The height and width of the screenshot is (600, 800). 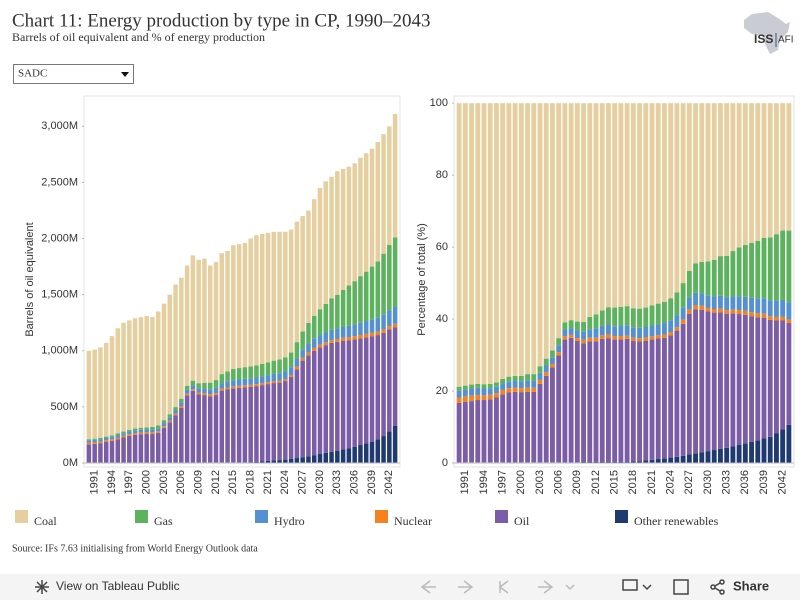 What do you see at coordinates (652, 482) in the screenshot?
I see `x-tick-label: 2021` at bounding box center [652, 482].